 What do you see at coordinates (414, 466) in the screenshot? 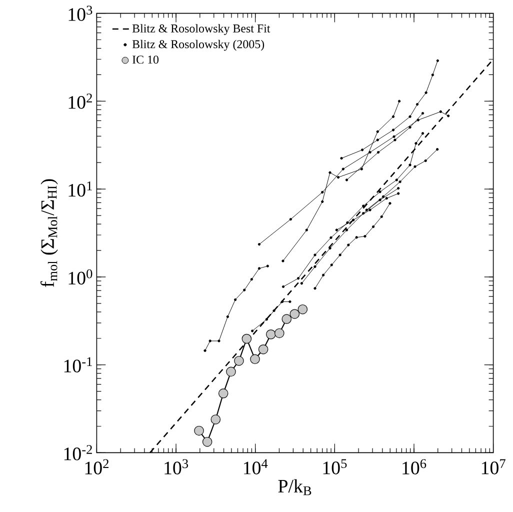
I see `x-tick-label: 10$^{6}$` at bounding box center [414, 466].